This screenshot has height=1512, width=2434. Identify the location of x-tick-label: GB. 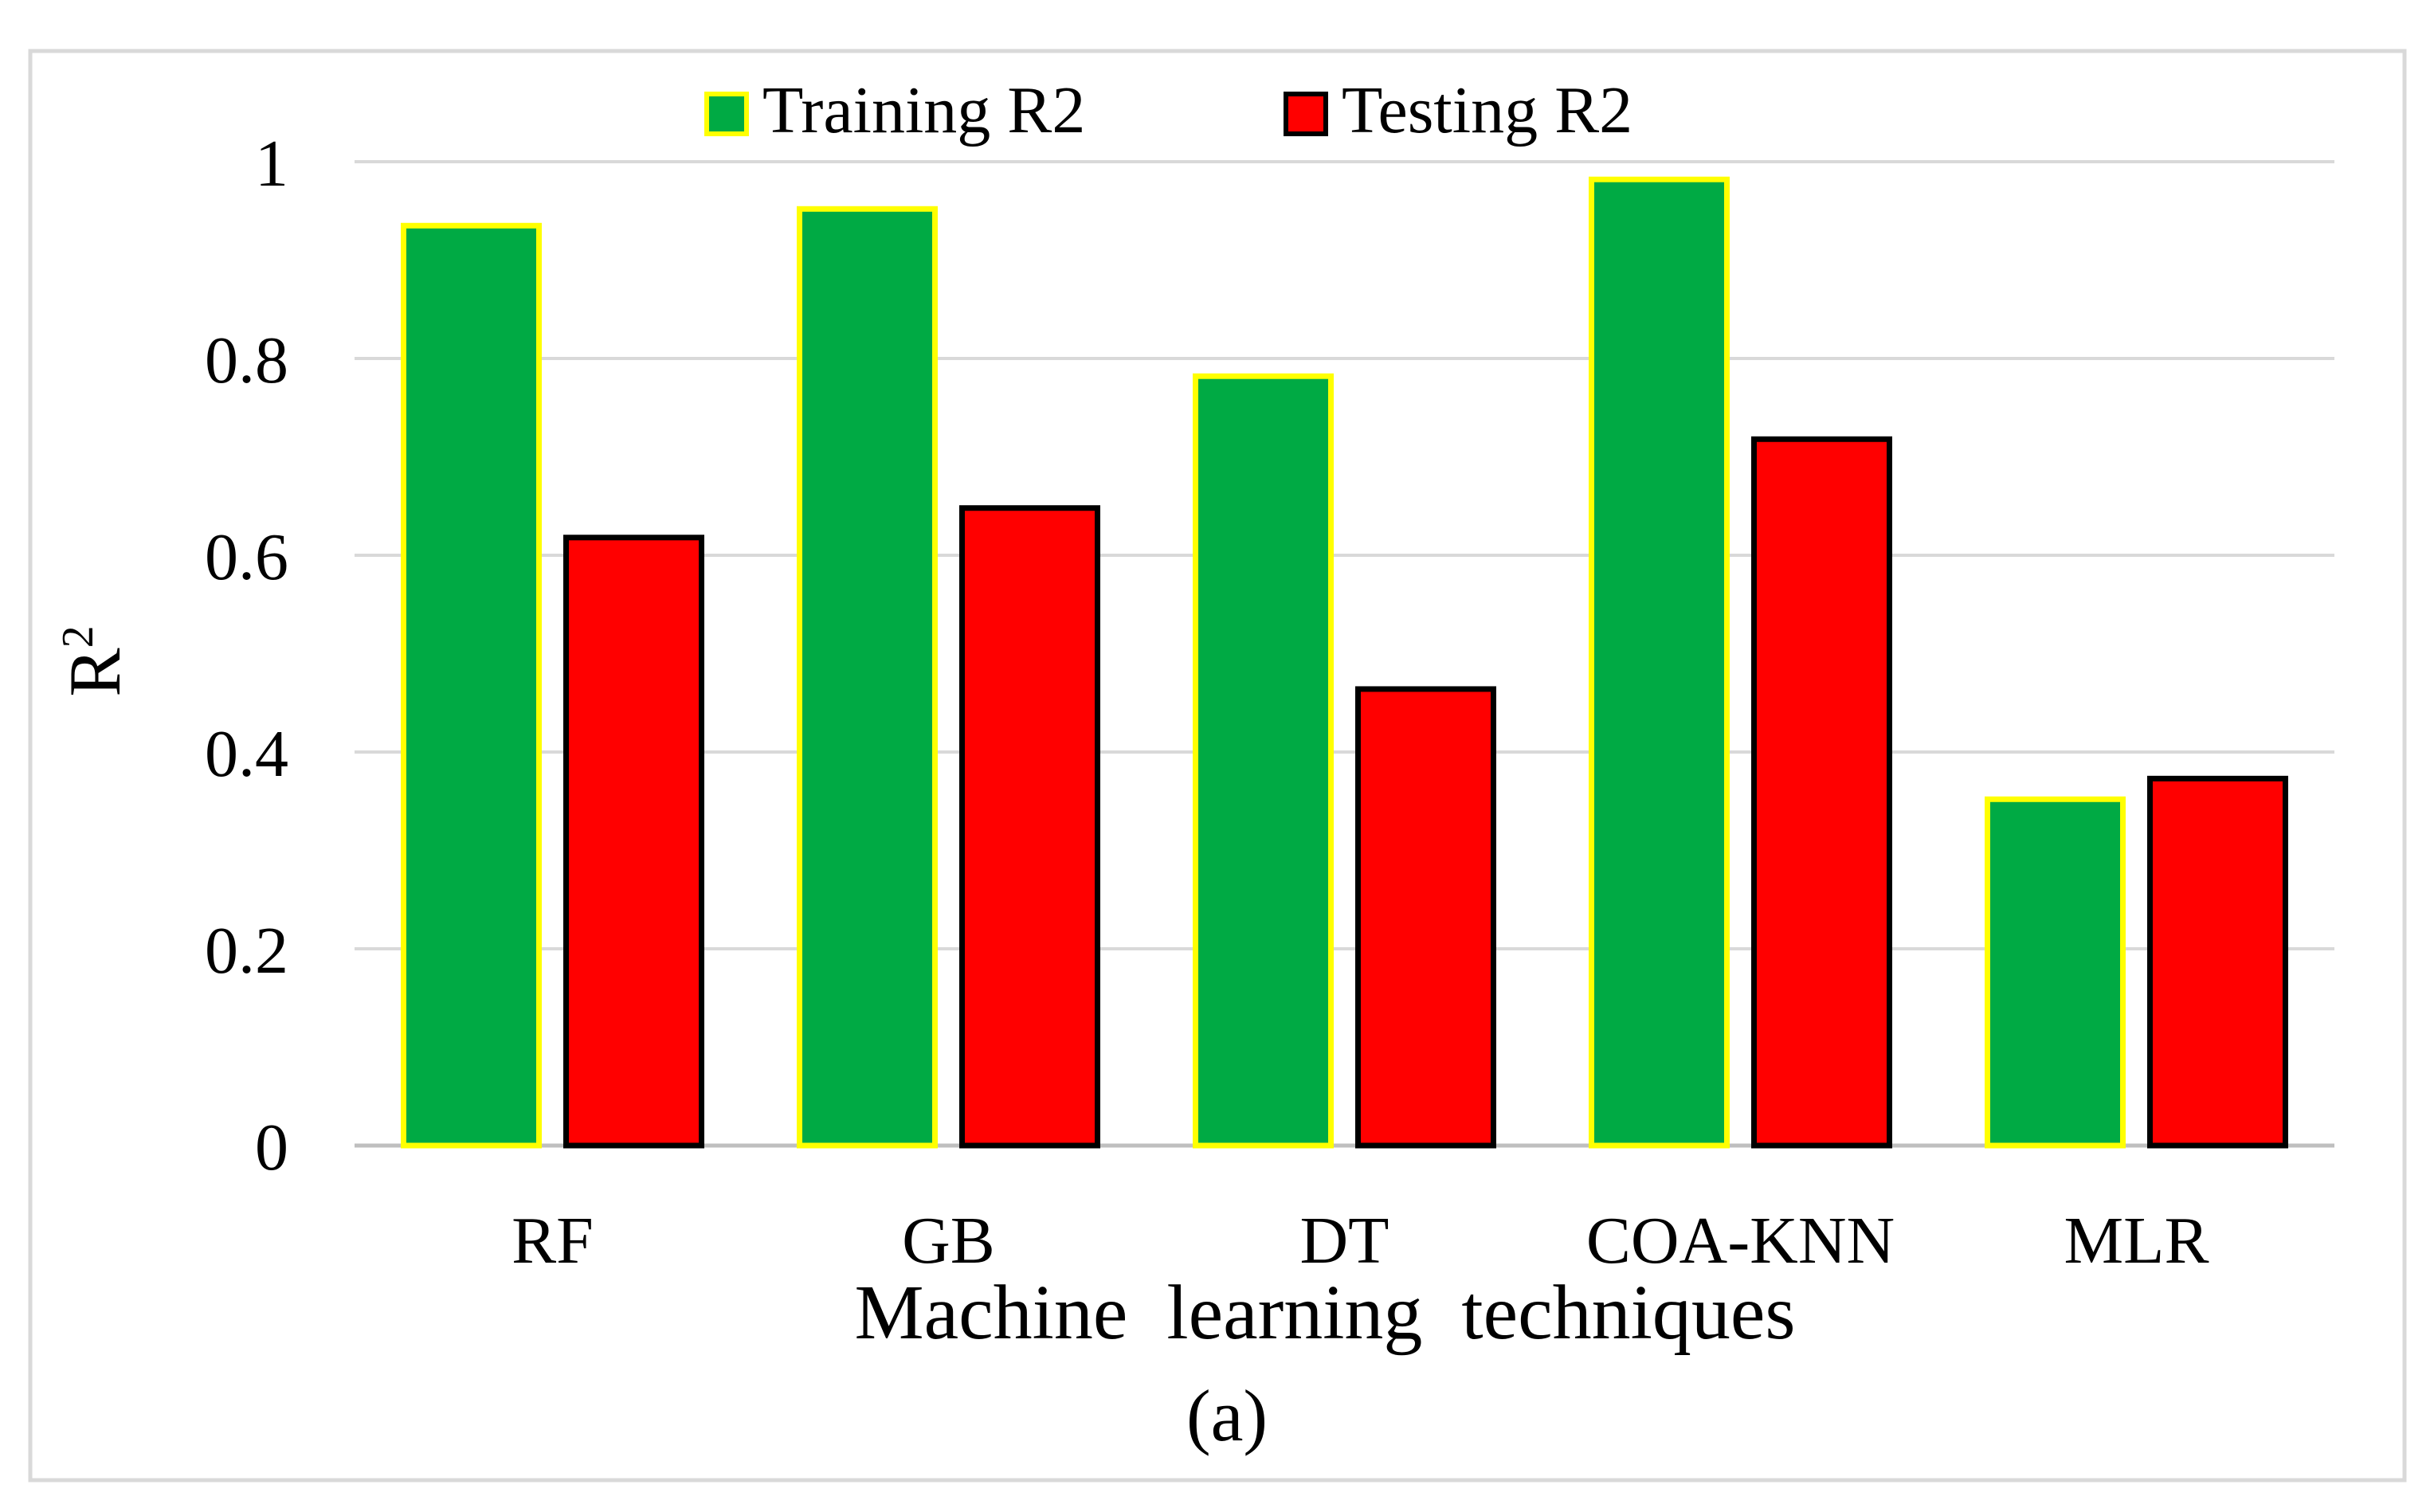
(948, 1241).